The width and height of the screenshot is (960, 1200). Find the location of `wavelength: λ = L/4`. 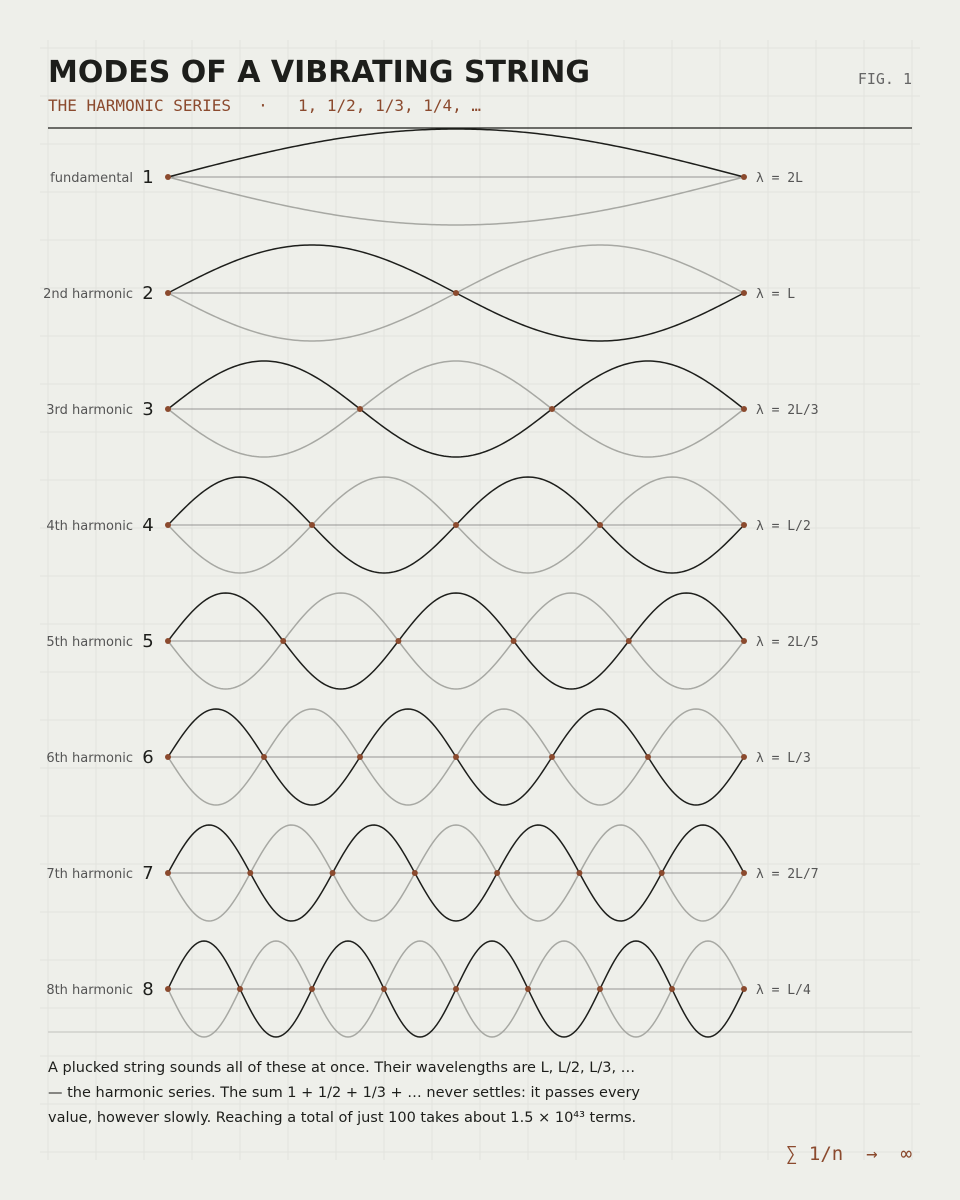

wavelength: λ = L/4 is located at coordinates (783, 990).